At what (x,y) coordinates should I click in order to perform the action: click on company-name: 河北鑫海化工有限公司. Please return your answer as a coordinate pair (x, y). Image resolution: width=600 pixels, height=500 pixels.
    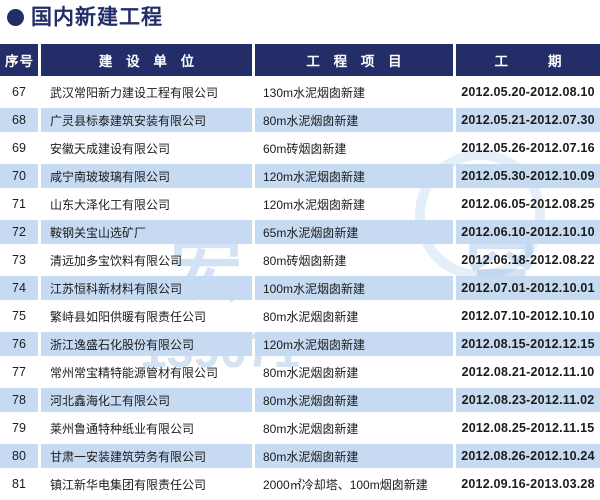
    Looking at the image, I should click on (146, 400).